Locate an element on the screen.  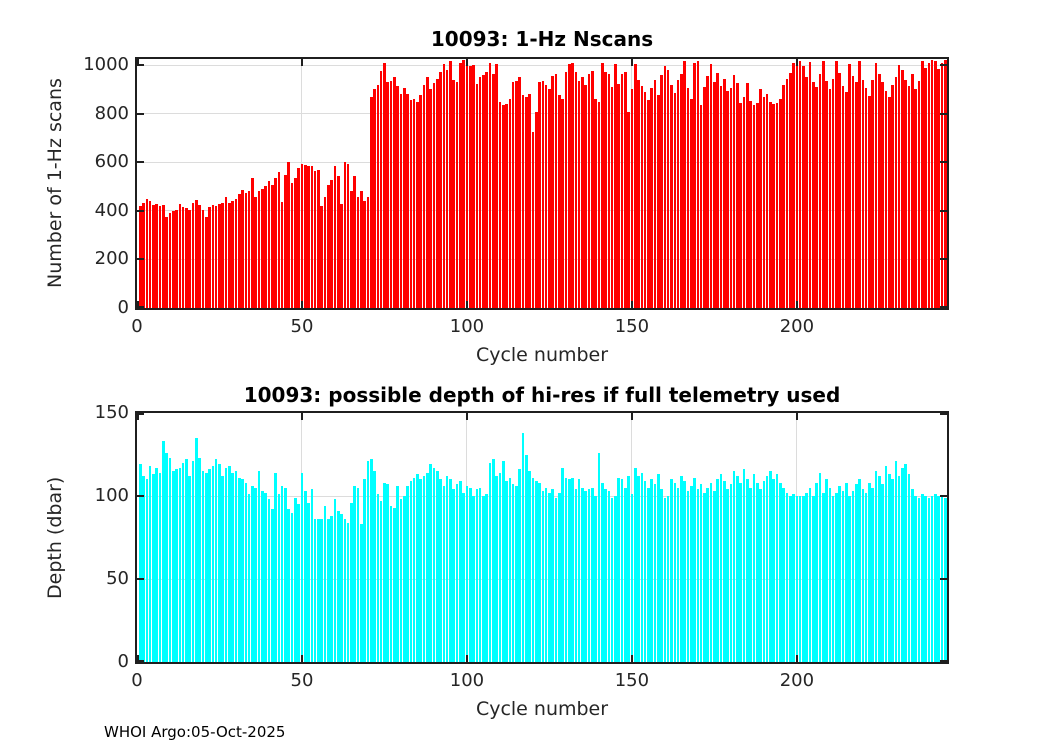
y-tick-label: 0 is located at coordinates (123, 307).